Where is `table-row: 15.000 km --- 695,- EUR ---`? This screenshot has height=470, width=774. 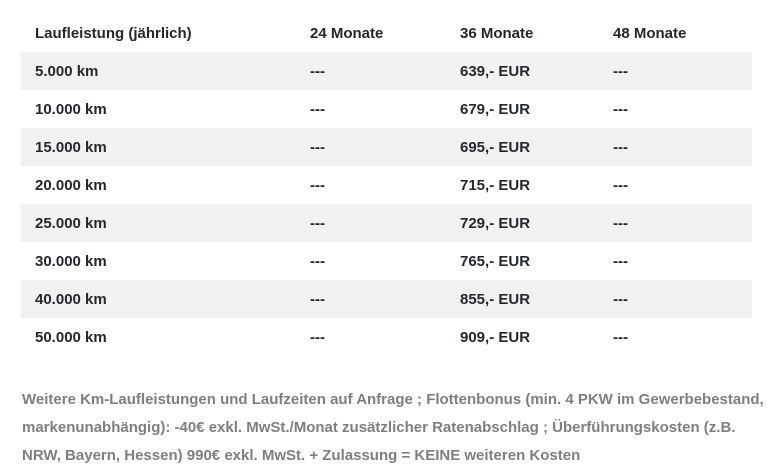
table-row: 15.000 km --- 695,- EUR --- is located at coordinates (386, 147).